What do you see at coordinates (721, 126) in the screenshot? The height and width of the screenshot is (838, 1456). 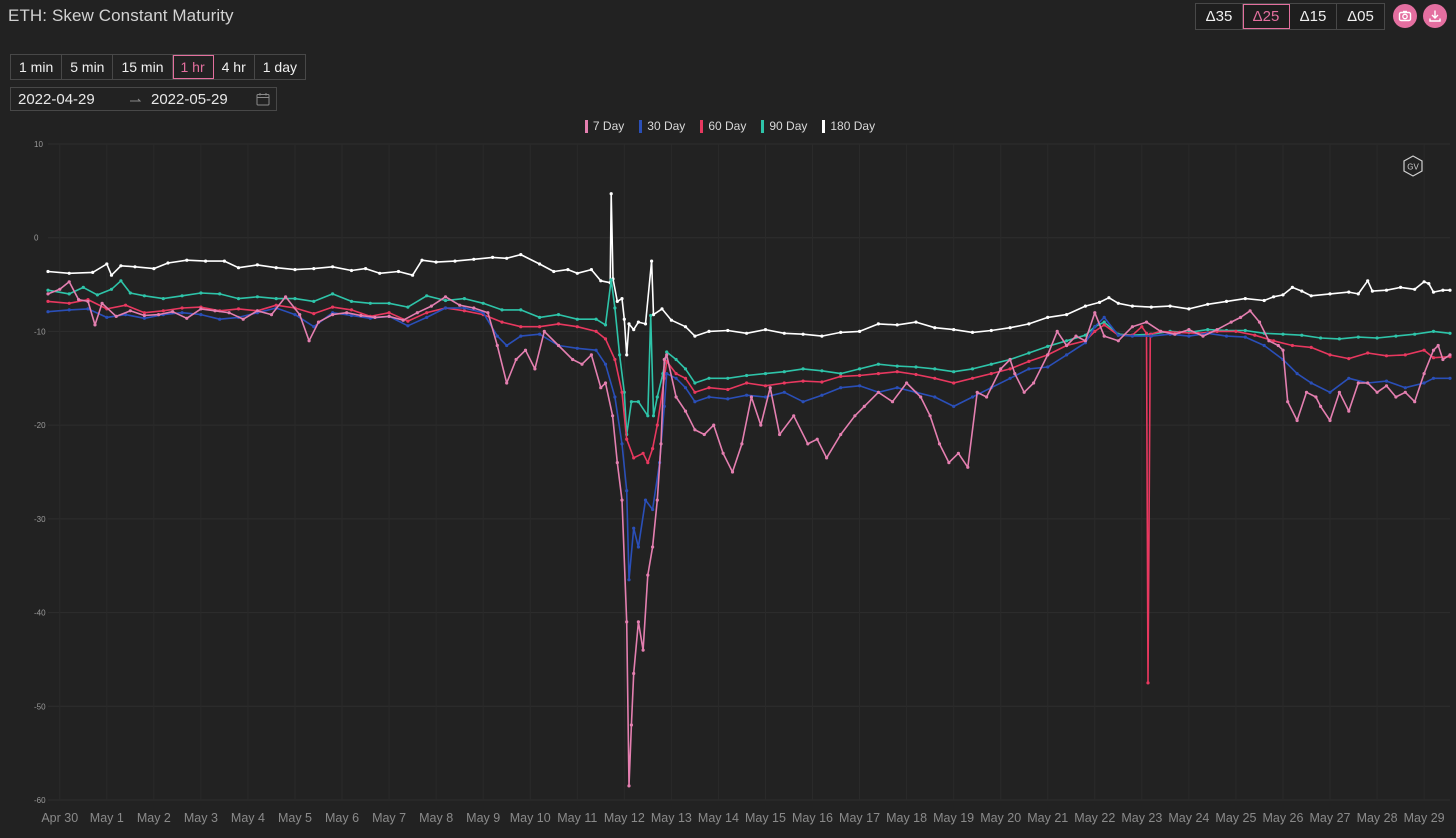 I see `legend-item-60-day: 60 Day` at bounding box center [721, 126].